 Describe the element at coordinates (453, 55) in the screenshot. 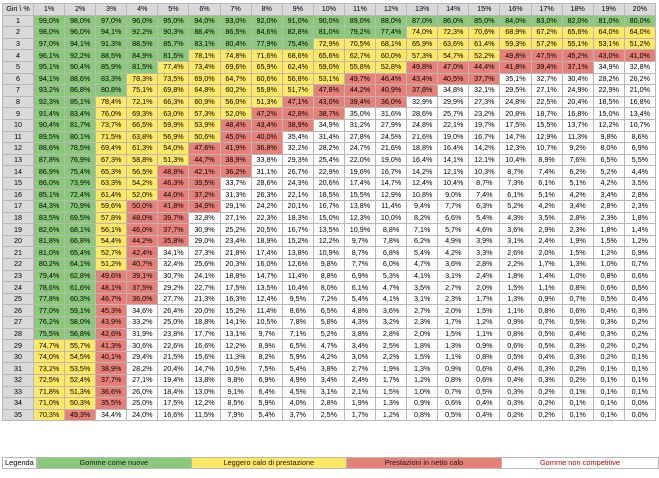

I see `table-cell: 54,7%` at that location.